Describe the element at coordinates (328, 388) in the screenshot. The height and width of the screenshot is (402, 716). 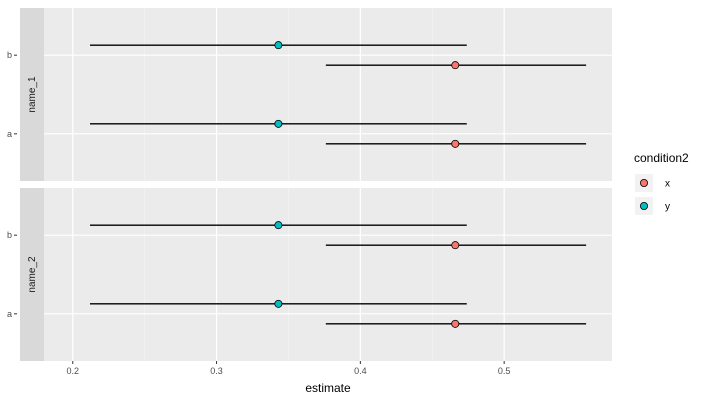
I see `x-axis-title: estimate` at that location.